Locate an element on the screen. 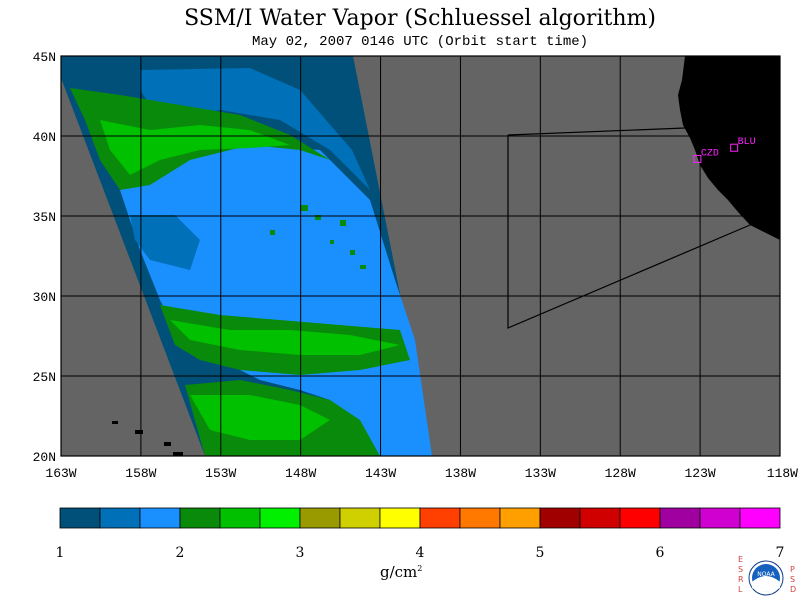 Image resolution: width=800 pixels, height=600 pixels. lon-label: 143W is located at coordinates (380, 473).